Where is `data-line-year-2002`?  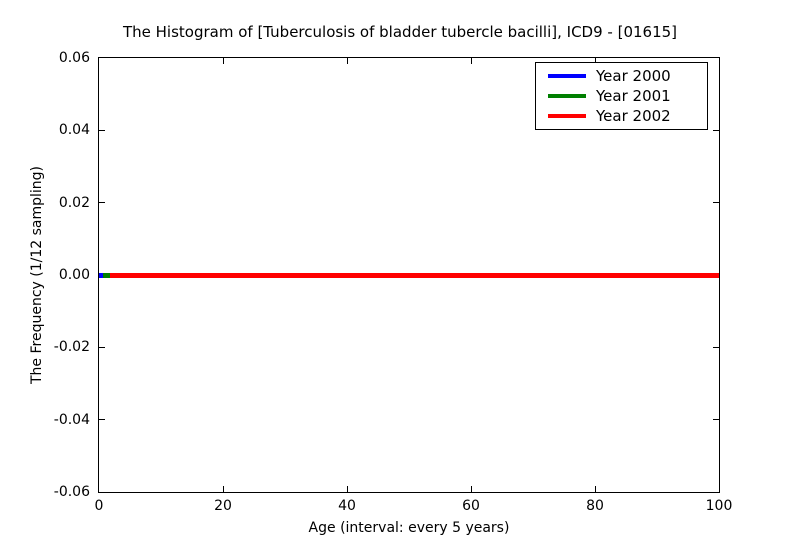 data-line-year-2002 is located at coordinates (414, 275).